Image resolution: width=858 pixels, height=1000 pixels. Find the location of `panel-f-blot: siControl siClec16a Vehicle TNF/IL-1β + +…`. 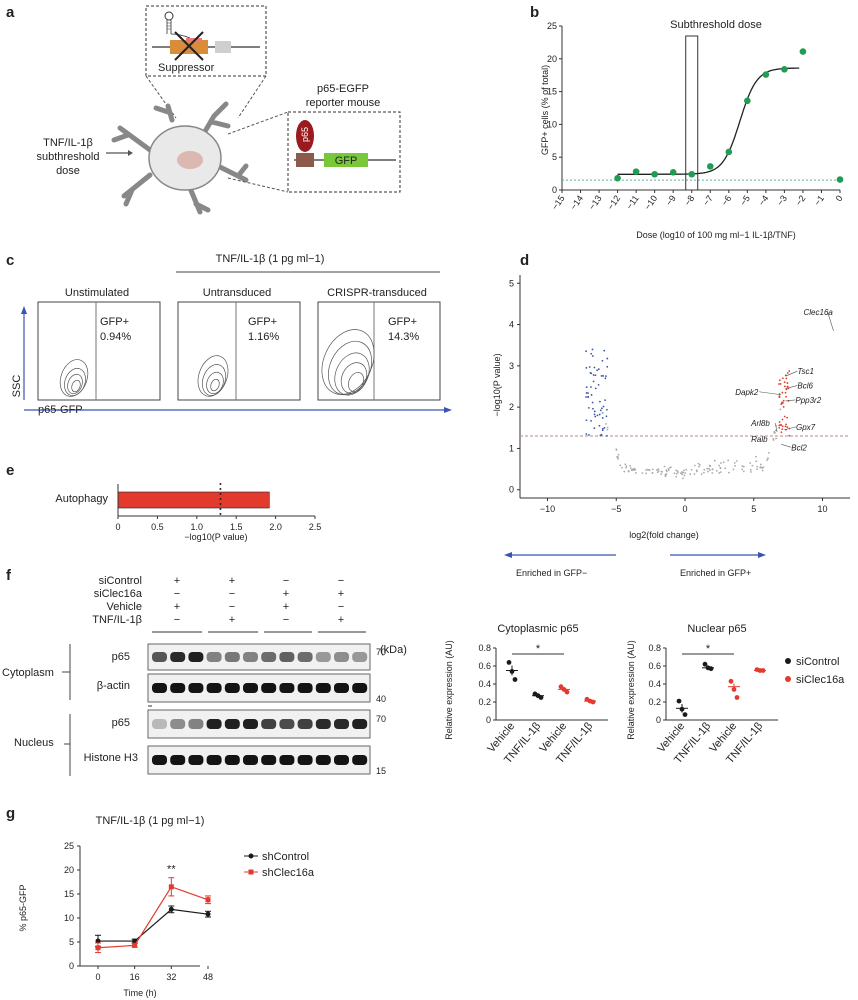

panel-f-blot: siControl siClec16a Vehicle TNF/IL-1β + +… is located at coordinates (249, 615).